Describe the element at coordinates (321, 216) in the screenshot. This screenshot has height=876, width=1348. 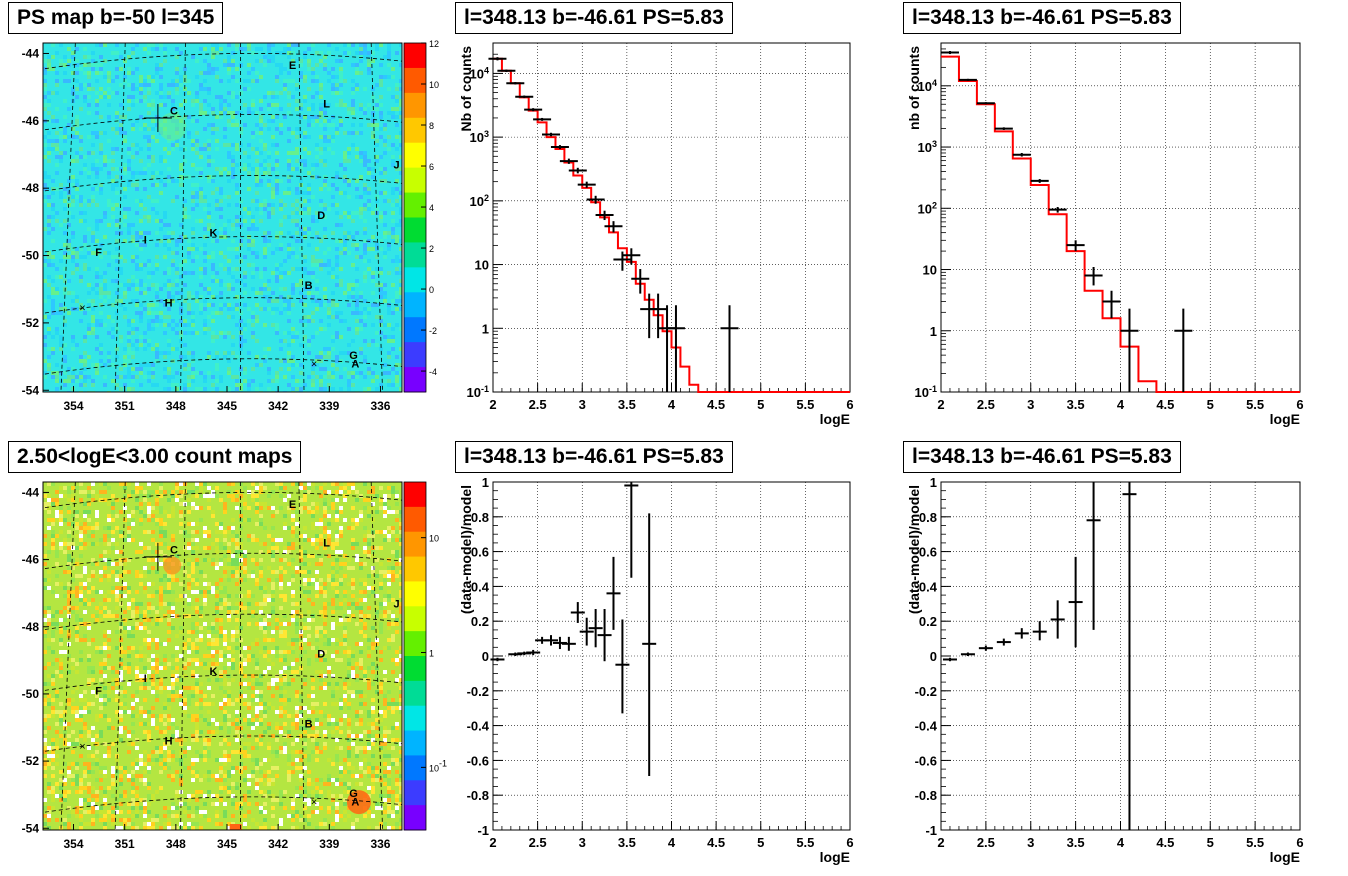
I see `source-label: D` at that location.